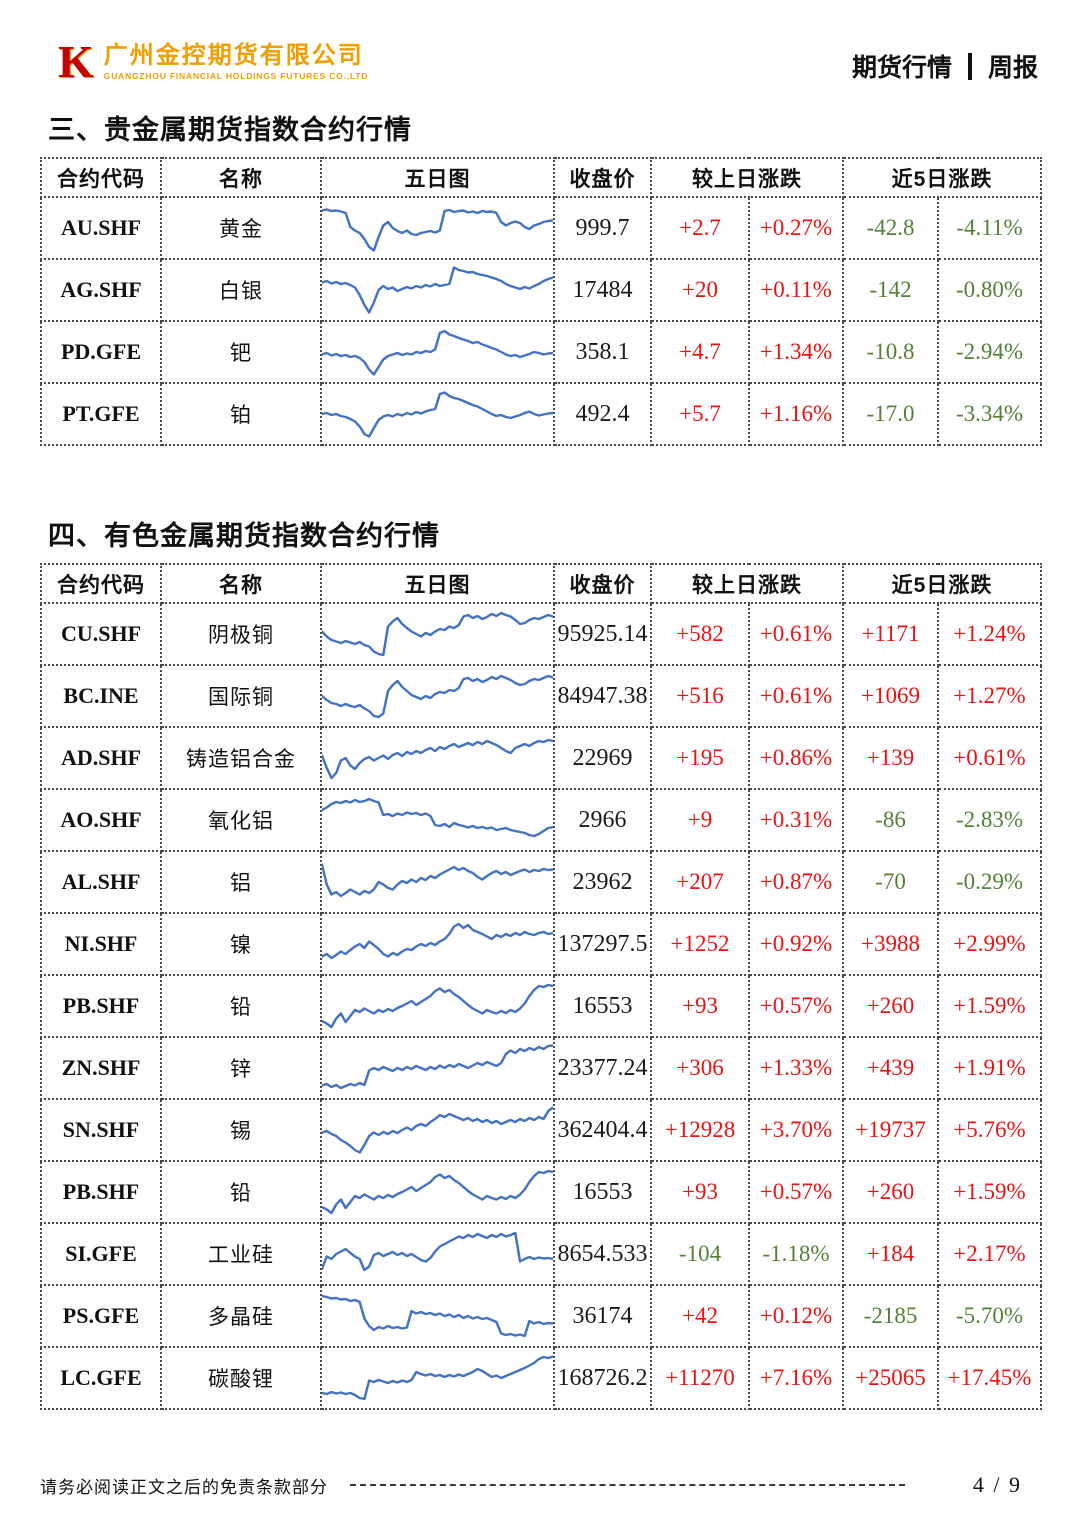  I want to click on five-day-change-cell: +439, so click(890, 1068).